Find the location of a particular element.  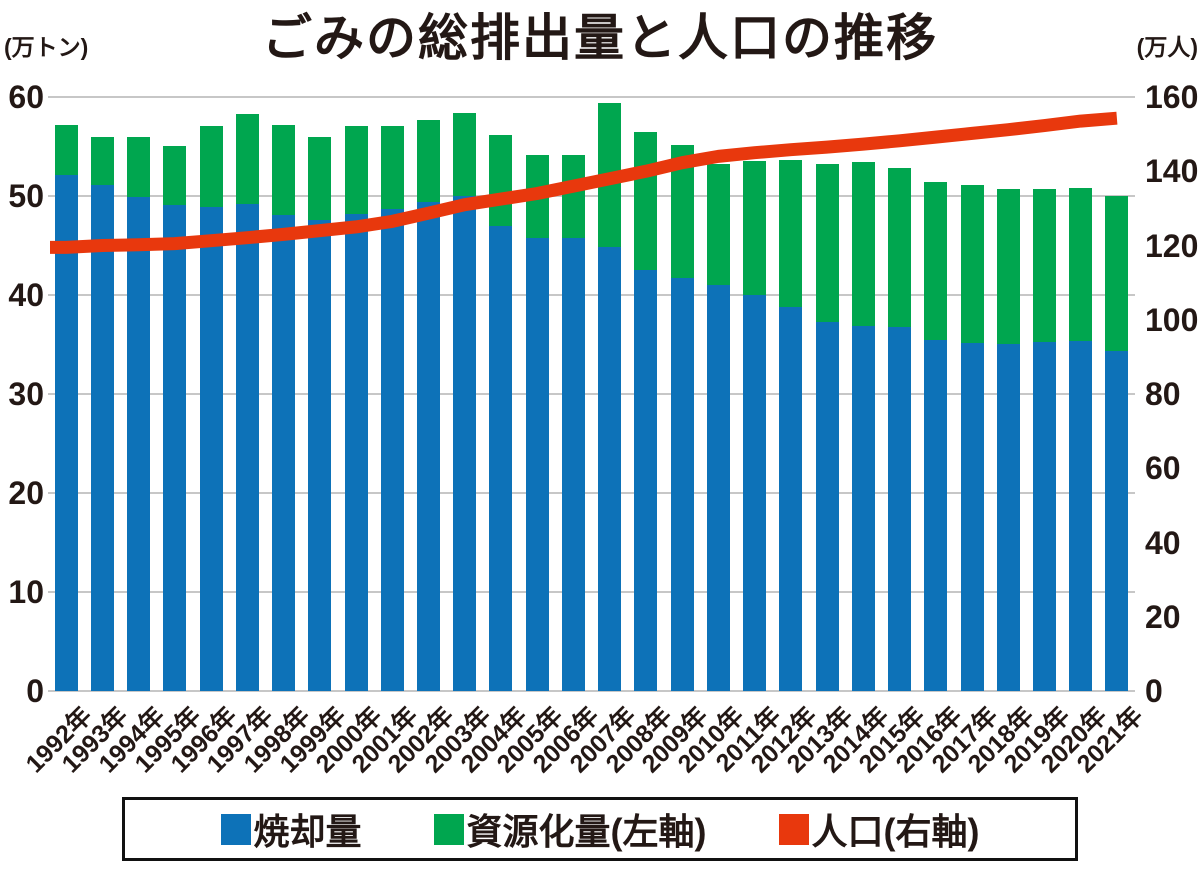

left-y-tick-label: 50 is located at coordinates (26, 196).